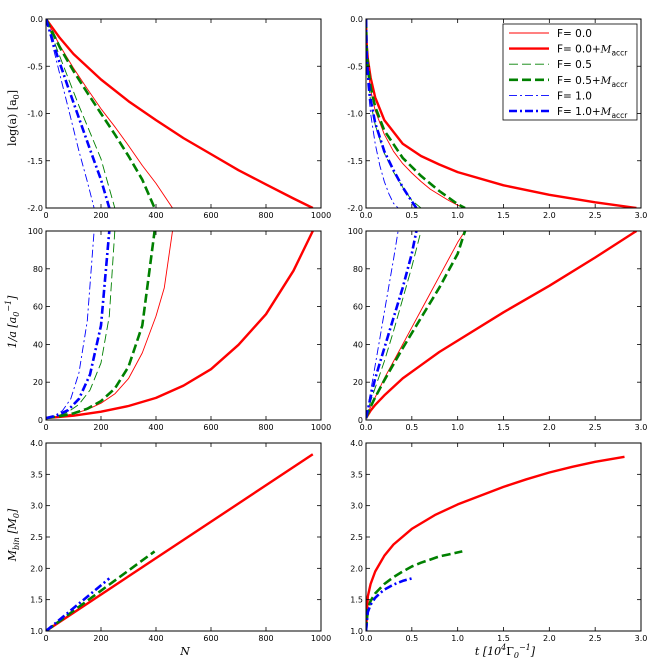 The image size is (664, 664). What do you see at coordinates (574, 96) in the screenshot?
I see `legend-label-5: F= 1.0` at bounding box center [574, 96].